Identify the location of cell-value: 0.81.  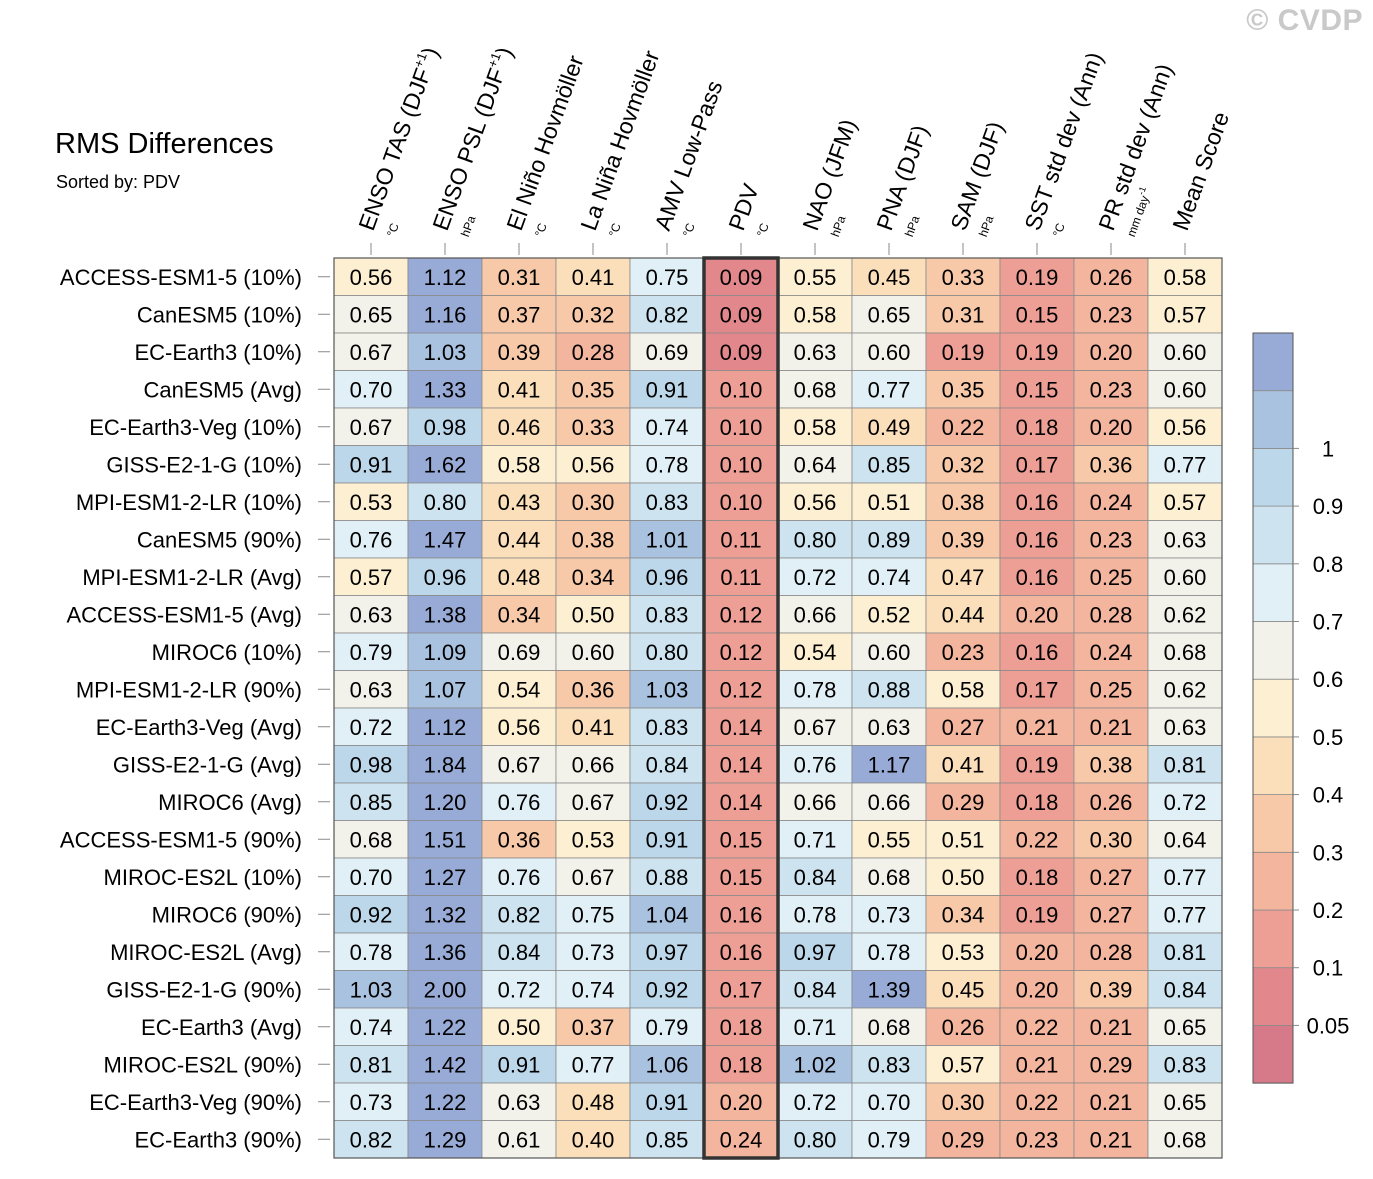
(1185, 764).